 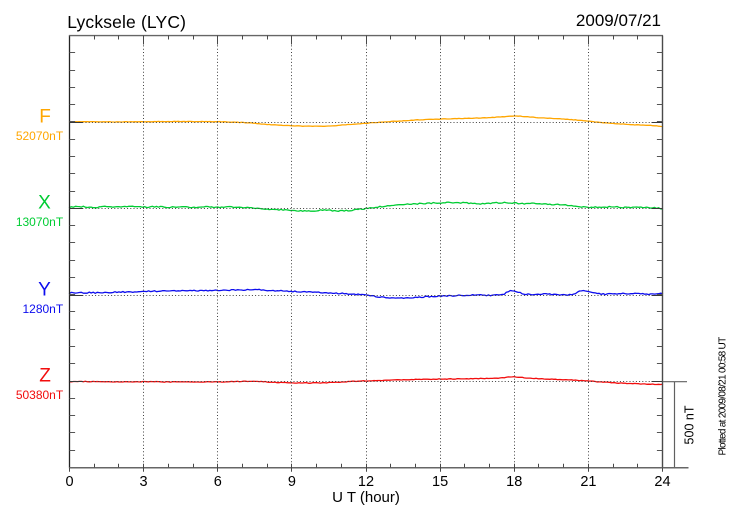 I want to click on svg-text: Plotted at 2009/08/21 00:58 UT, so click(x=723, y=396).